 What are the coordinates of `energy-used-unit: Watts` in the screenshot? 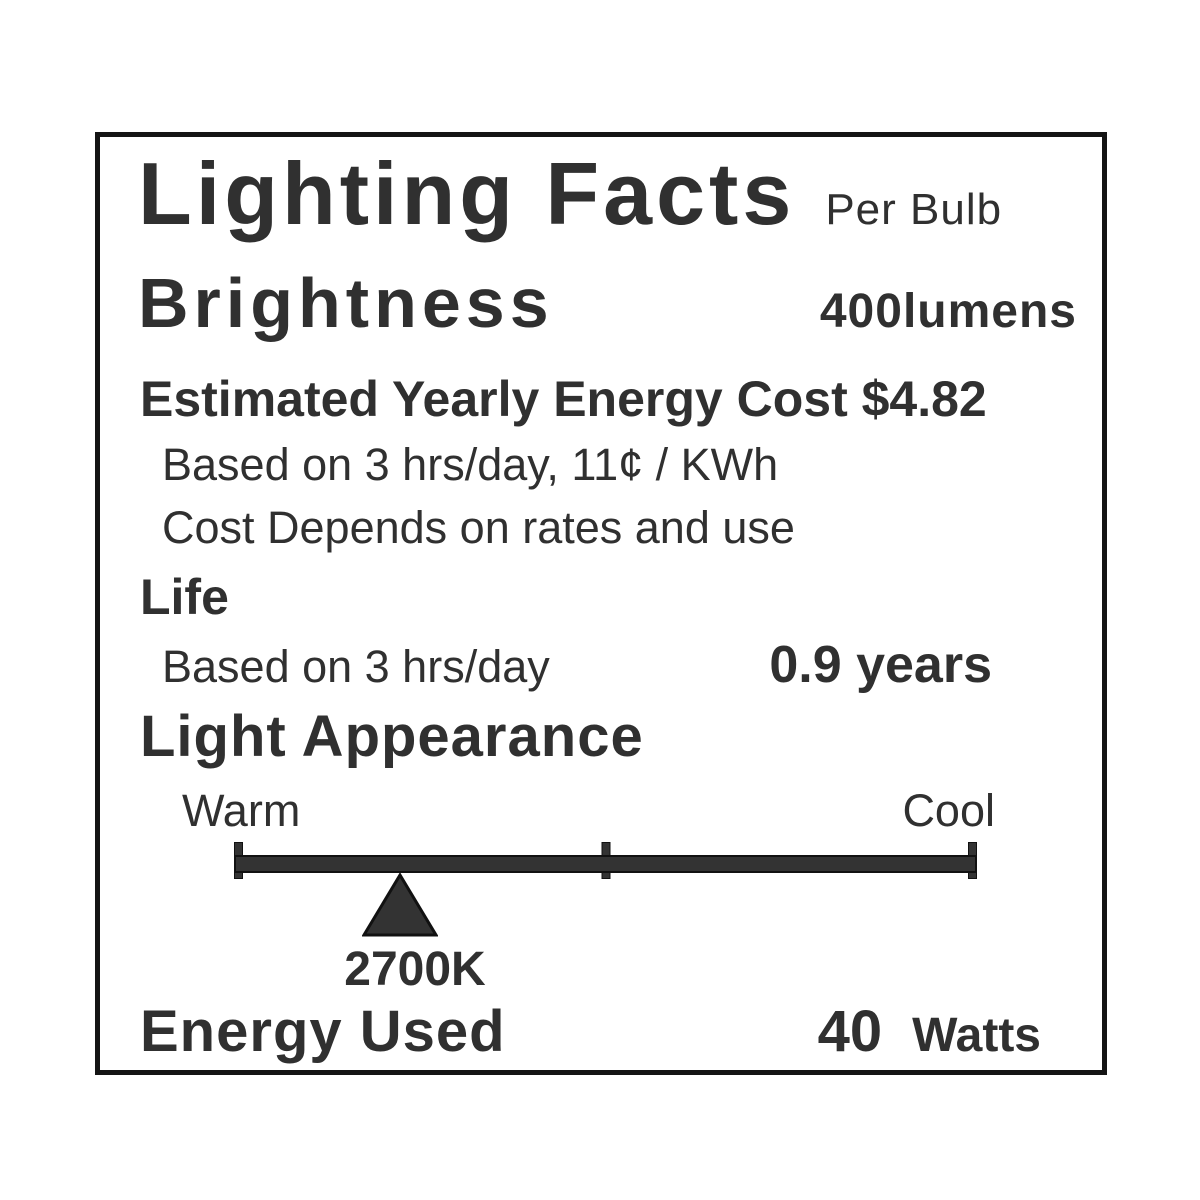 It's located at (976, 1035).